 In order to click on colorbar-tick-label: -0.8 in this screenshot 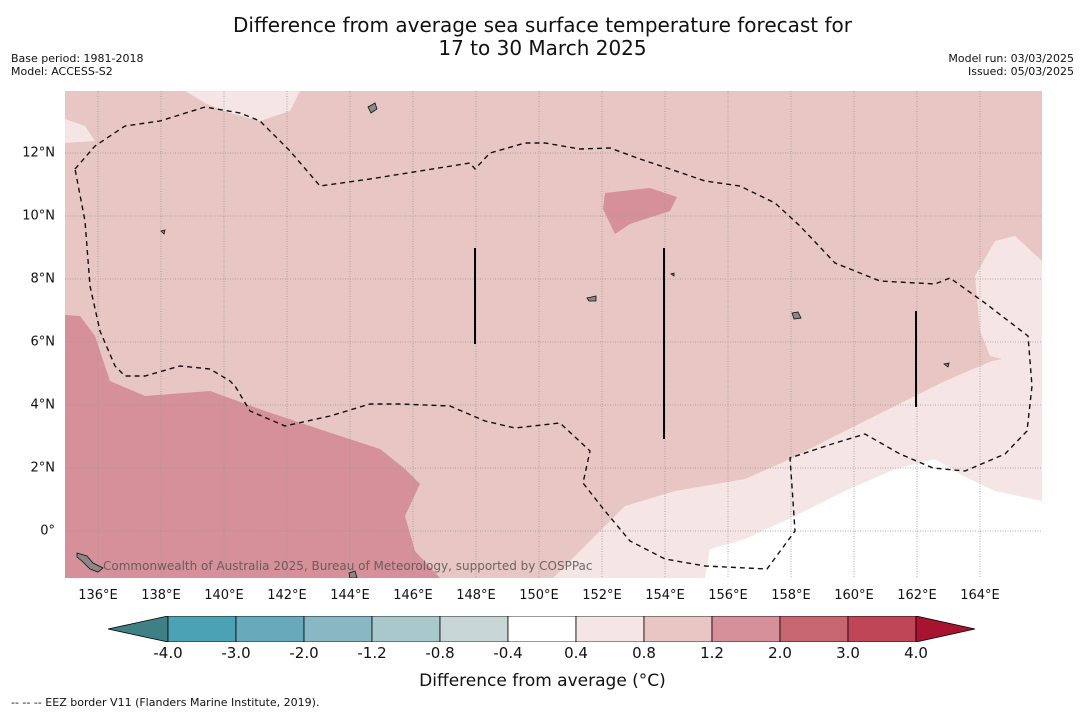, I will do `click(440, 653)`.